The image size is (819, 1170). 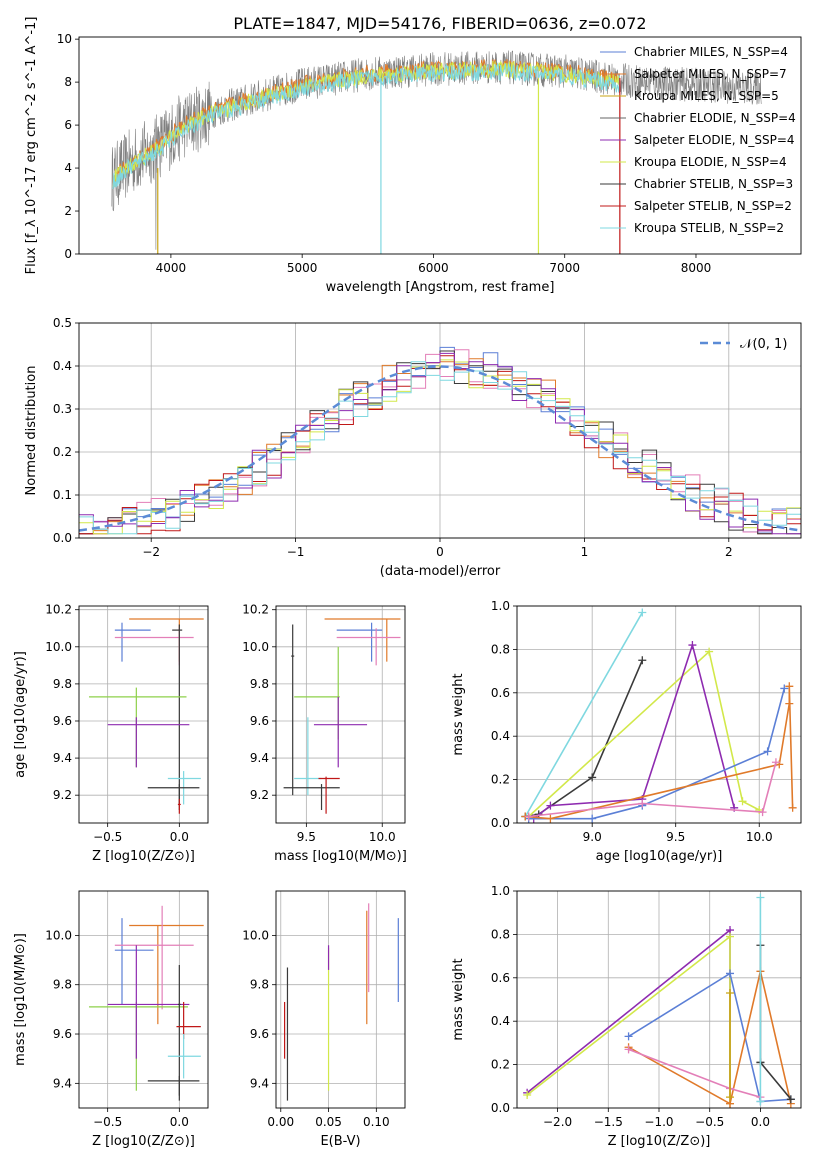 What do you see at coordinates (710, 162) in the screenshot?
I see `legend-label: Kroupa ELODIE, N_SSP=4` at bounding box center [710, 162].